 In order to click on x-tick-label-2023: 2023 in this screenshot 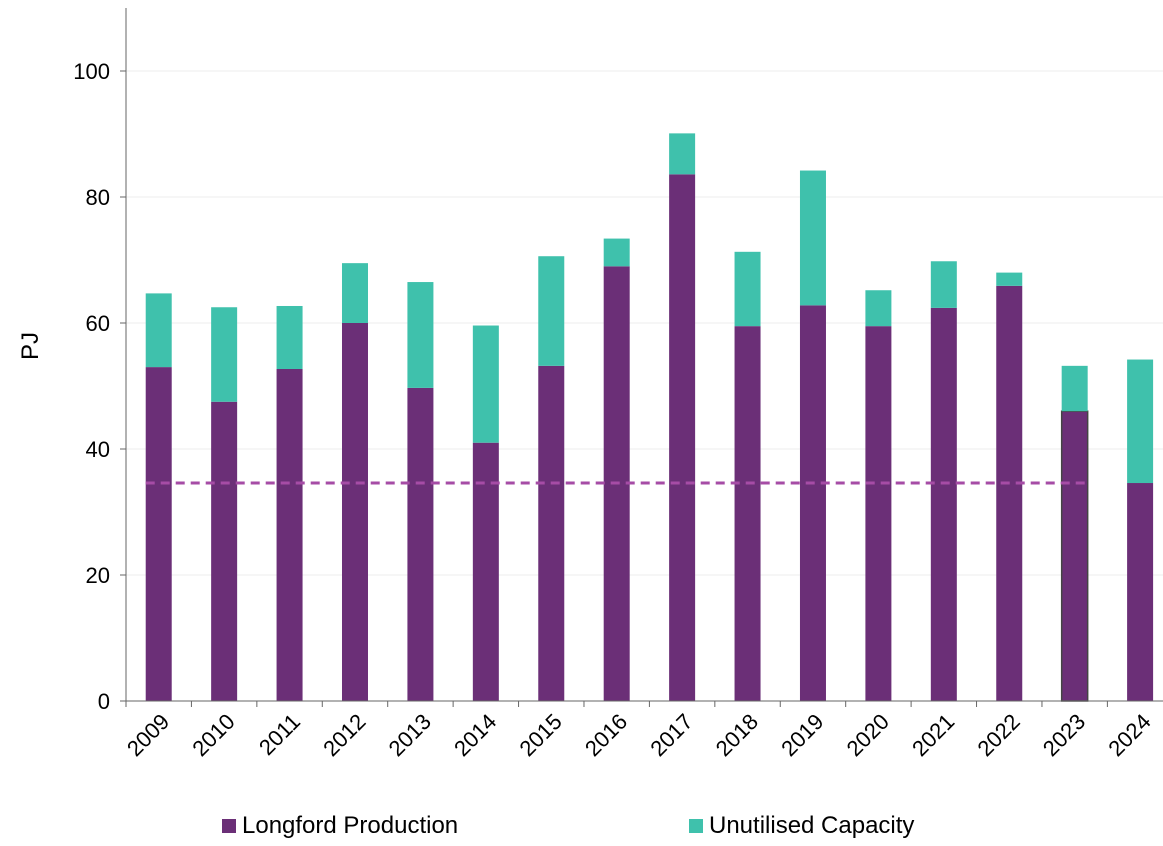, I will do `click(1064, 735)`.